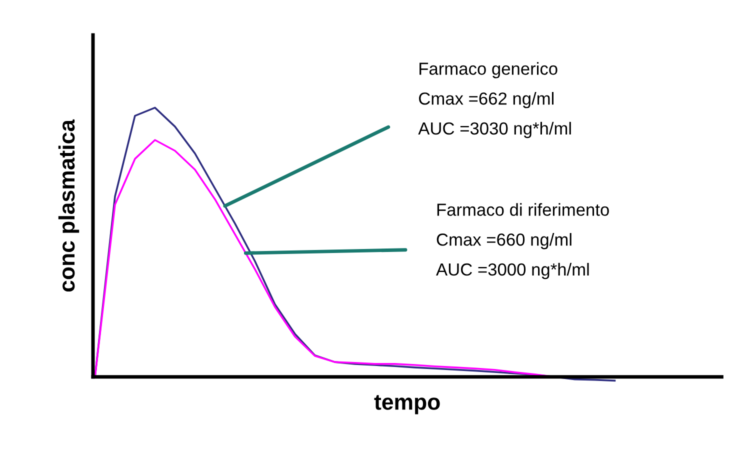 The width and height of the screenshot is (744, 467). I want to click on annotation: Cmax =662 ng/ml, so click(486, 100).